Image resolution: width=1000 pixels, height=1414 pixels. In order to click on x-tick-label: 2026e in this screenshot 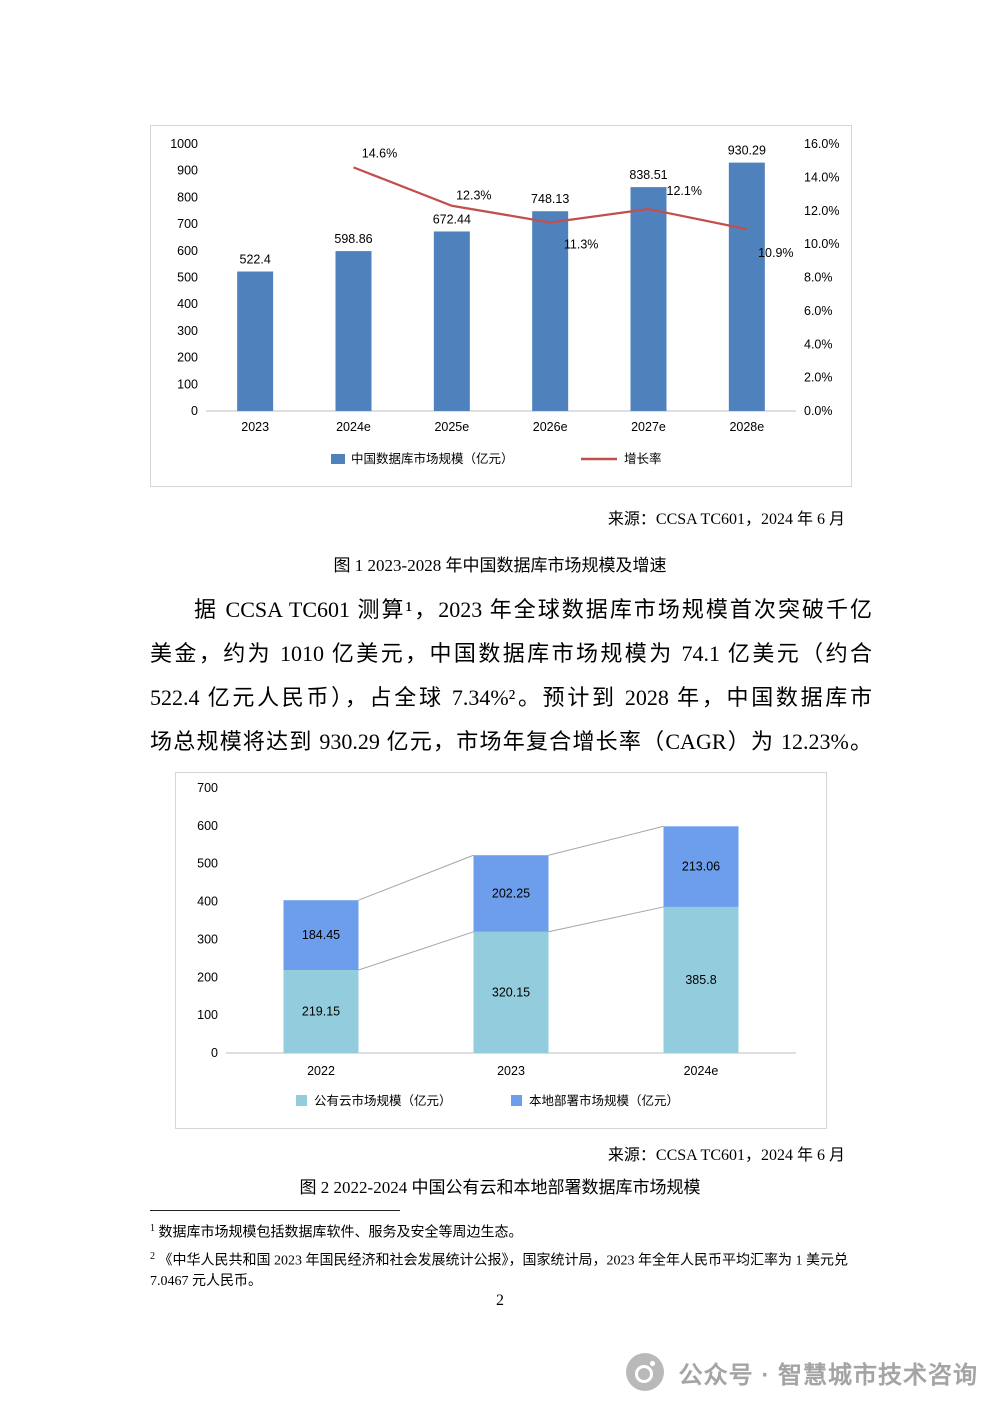, I will do `click(550, 427)`.